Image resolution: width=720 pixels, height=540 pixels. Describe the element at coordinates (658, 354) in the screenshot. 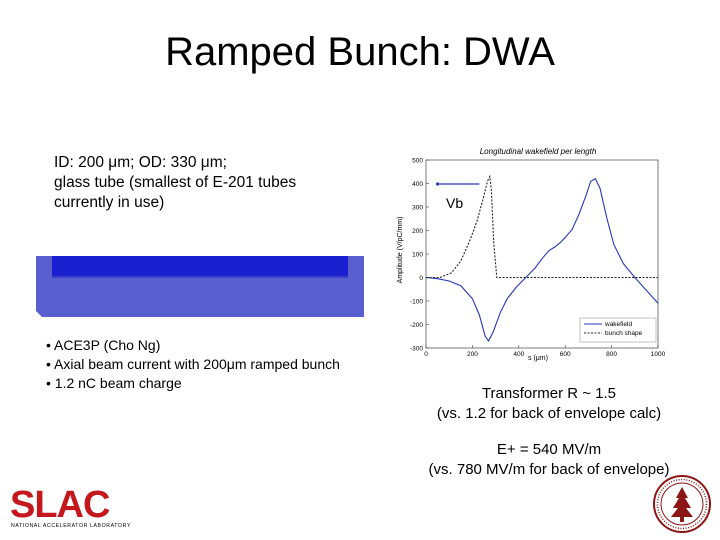

I see `x-tick-label: 1000` at that location.